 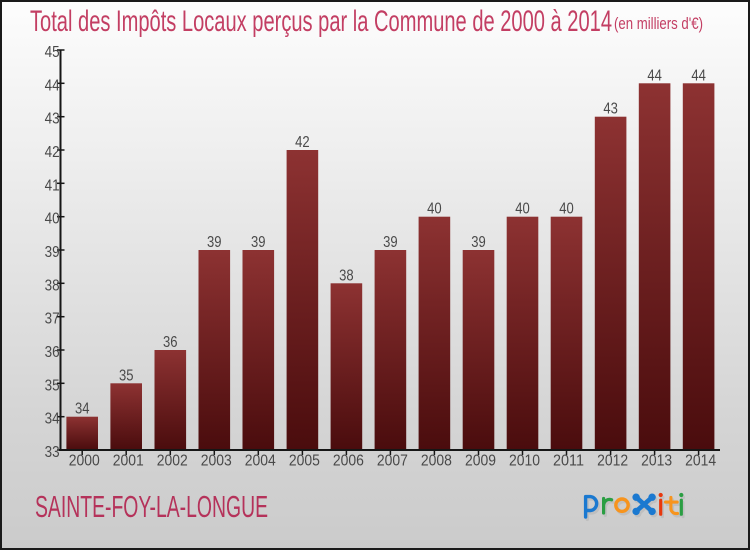 I want to click on svg-text: 2004, so click(x=260, y=461).